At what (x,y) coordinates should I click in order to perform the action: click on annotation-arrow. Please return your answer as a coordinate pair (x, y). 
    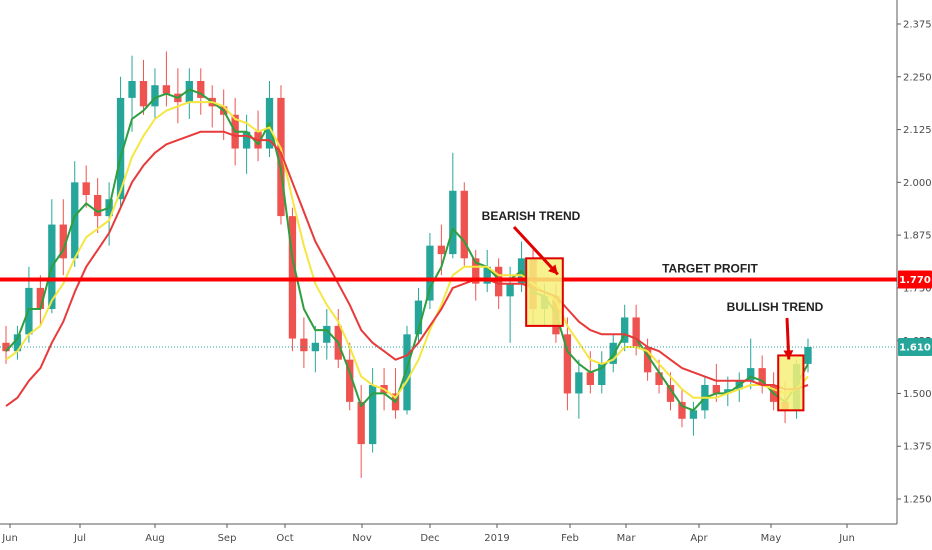
    Looking at the image, I should click on (535, 250).